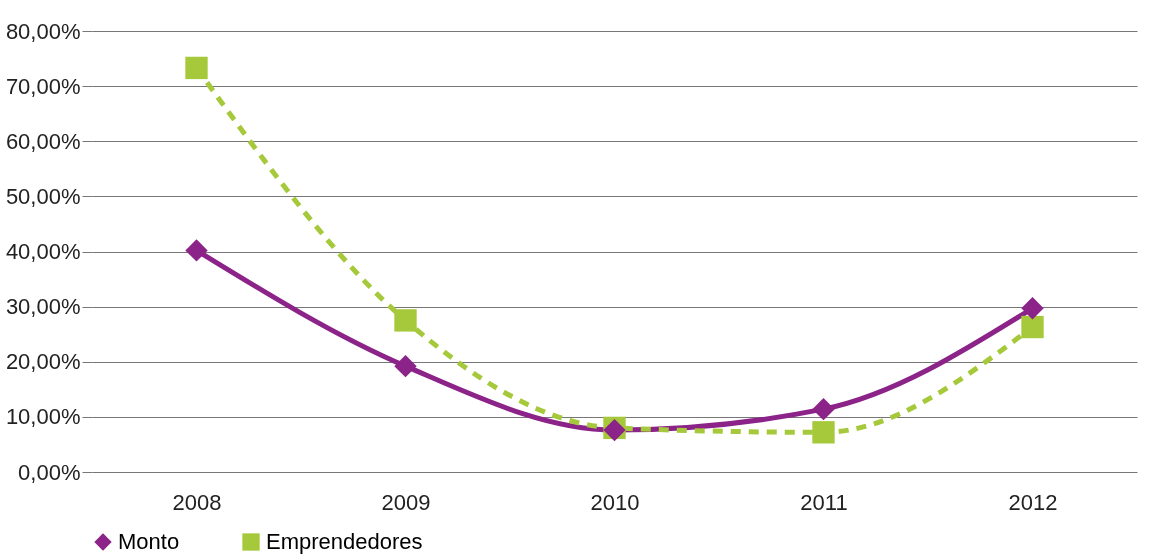 The image size is (1157, 558). What do you see at coordinates (824, 502) in the screenshot?
I see `x-tick-label: 2011` at bounding box center [824, 502].